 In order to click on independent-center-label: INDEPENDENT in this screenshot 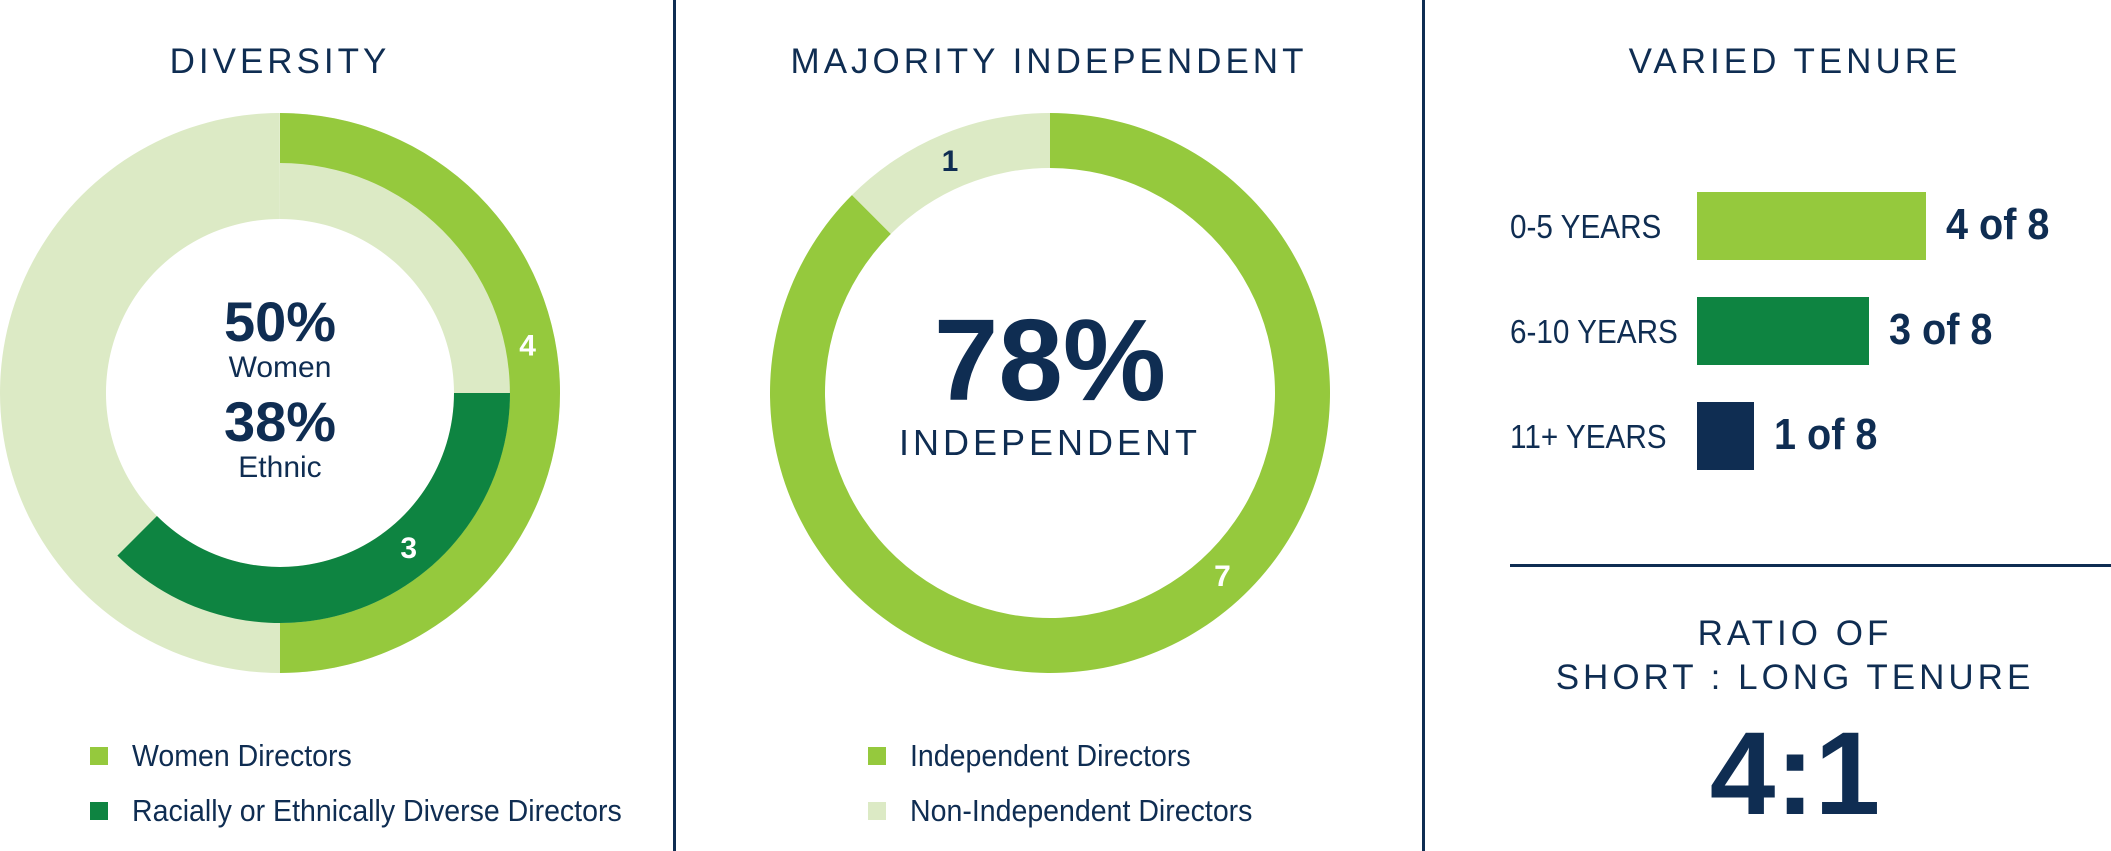, I will do `click(1050, 442)`.